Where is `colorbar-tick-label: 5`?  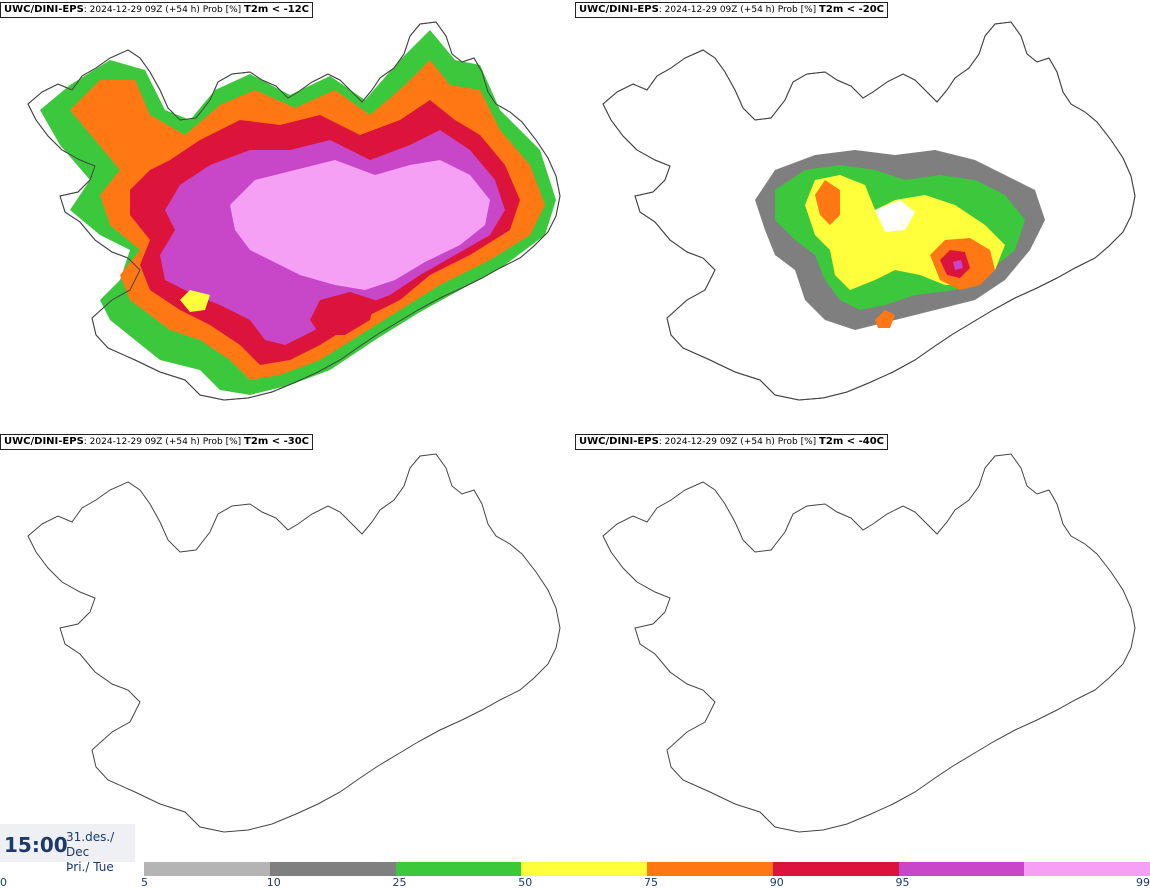 colorbar-tick-label: 5 is located at coordinates (144, 882).